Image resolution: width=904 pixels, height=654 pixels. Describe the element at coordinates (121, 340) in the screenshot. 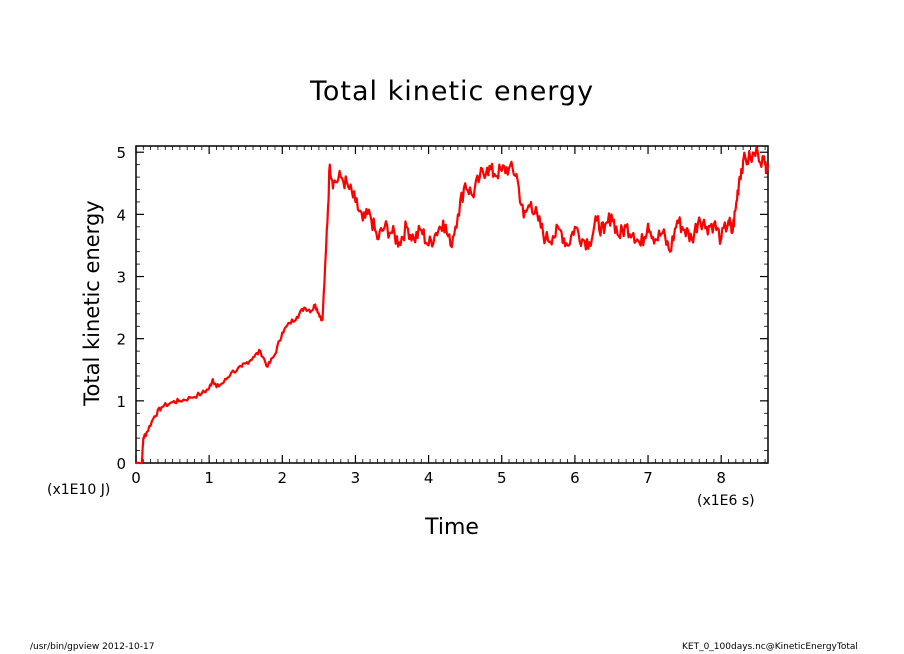

I see `y-tick-label: 2` at that location.